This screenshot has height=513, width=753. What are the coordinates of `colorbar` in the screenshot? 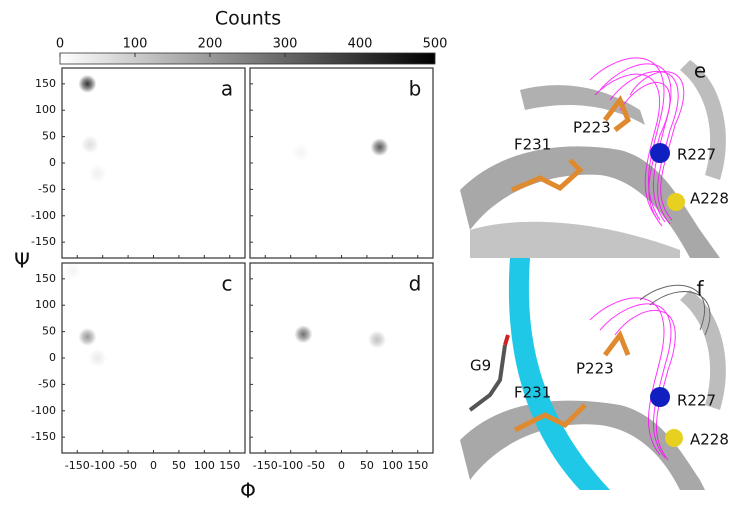 It's located at (247, 58).